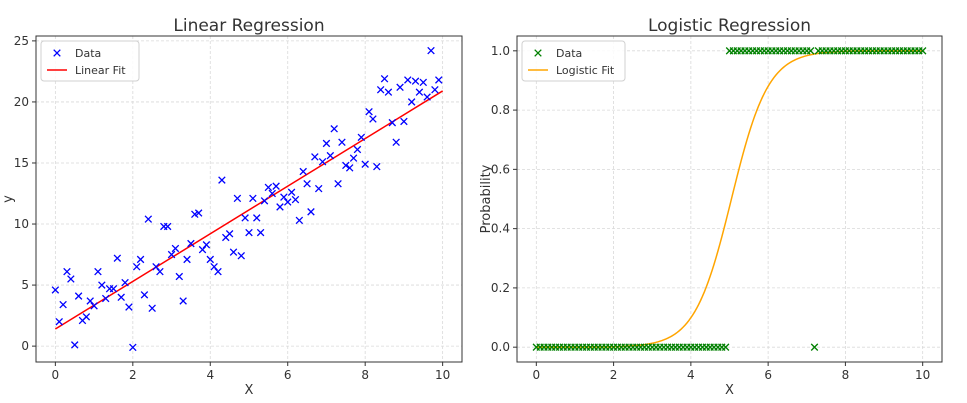  I want to click on chart-title: Linear Regression, so click(248, 26).